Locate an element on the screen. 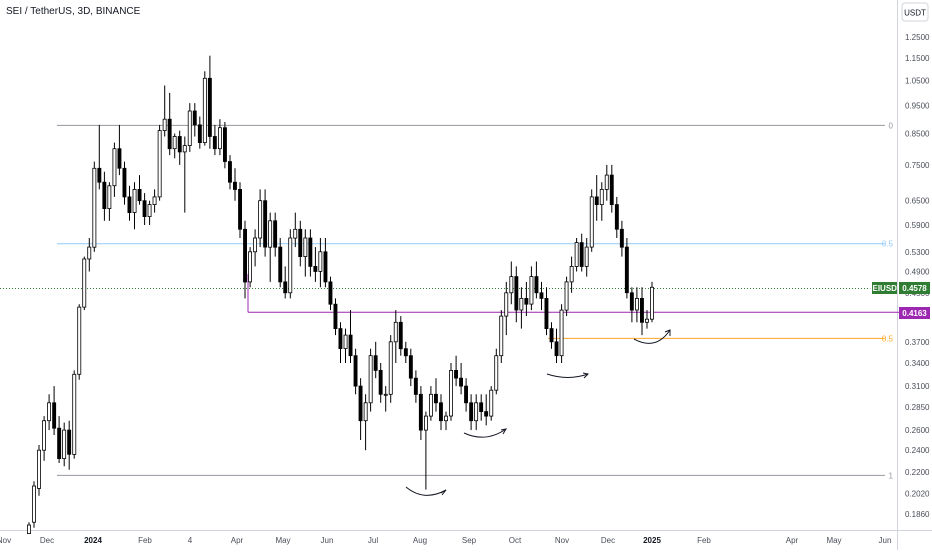  price-tick-label: 0.9500 is located at coordinates (917, 106).